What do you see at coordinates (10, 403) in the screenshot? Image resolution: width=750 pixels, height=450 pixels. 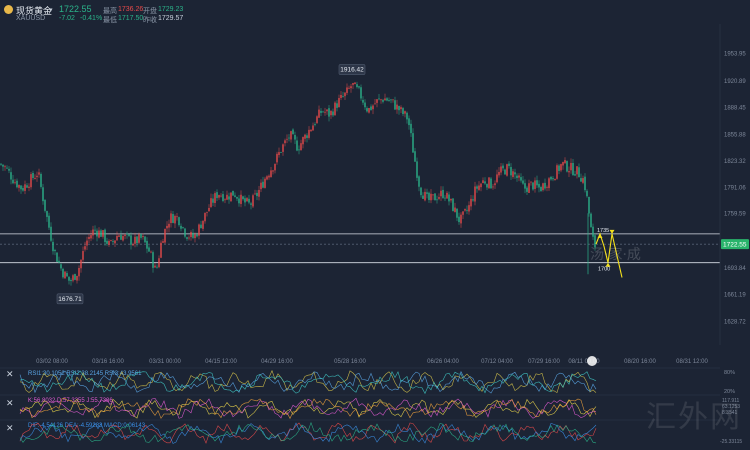 I see `close-kdj-icon: ✕` at bounding box center [10, 403].